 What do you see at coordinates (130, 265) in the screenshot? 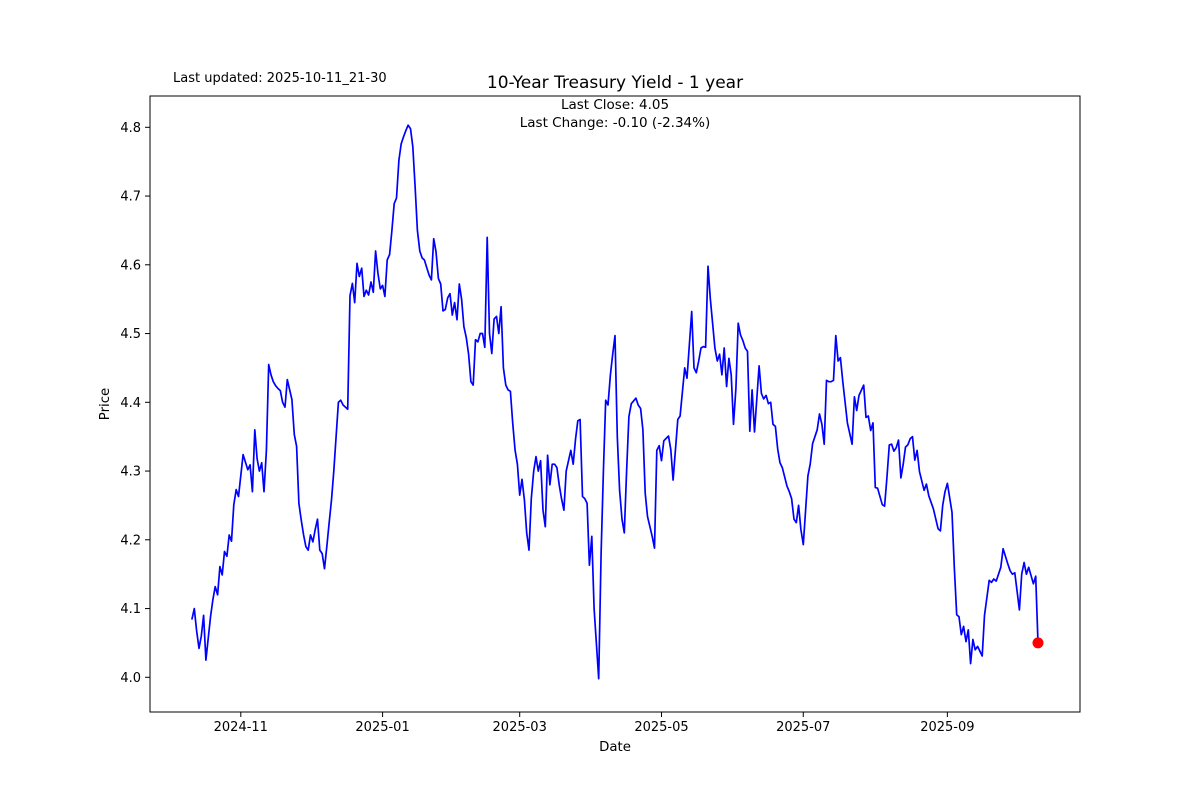
I see `y-tick-label: 4.6` at bounding box center [130, 265].